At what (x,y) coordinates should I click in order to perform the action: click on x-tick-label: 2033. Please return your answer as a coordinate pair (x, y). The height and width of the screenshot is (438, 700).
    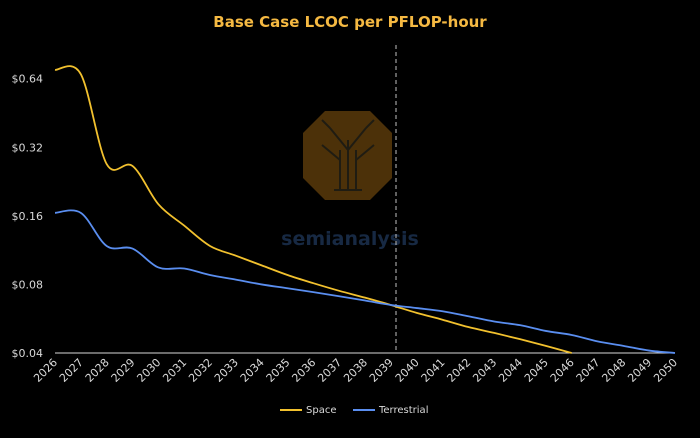
    Looking at the image, I should click on (226, 370).